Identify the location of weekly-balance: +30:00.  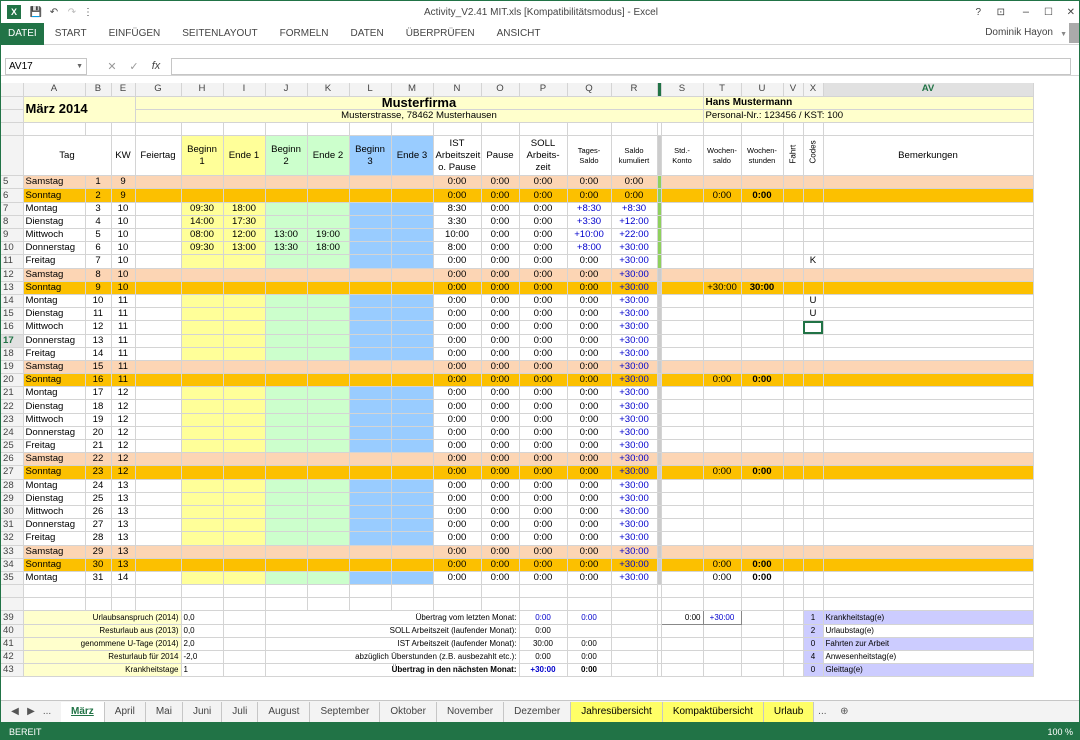
(722, 288).